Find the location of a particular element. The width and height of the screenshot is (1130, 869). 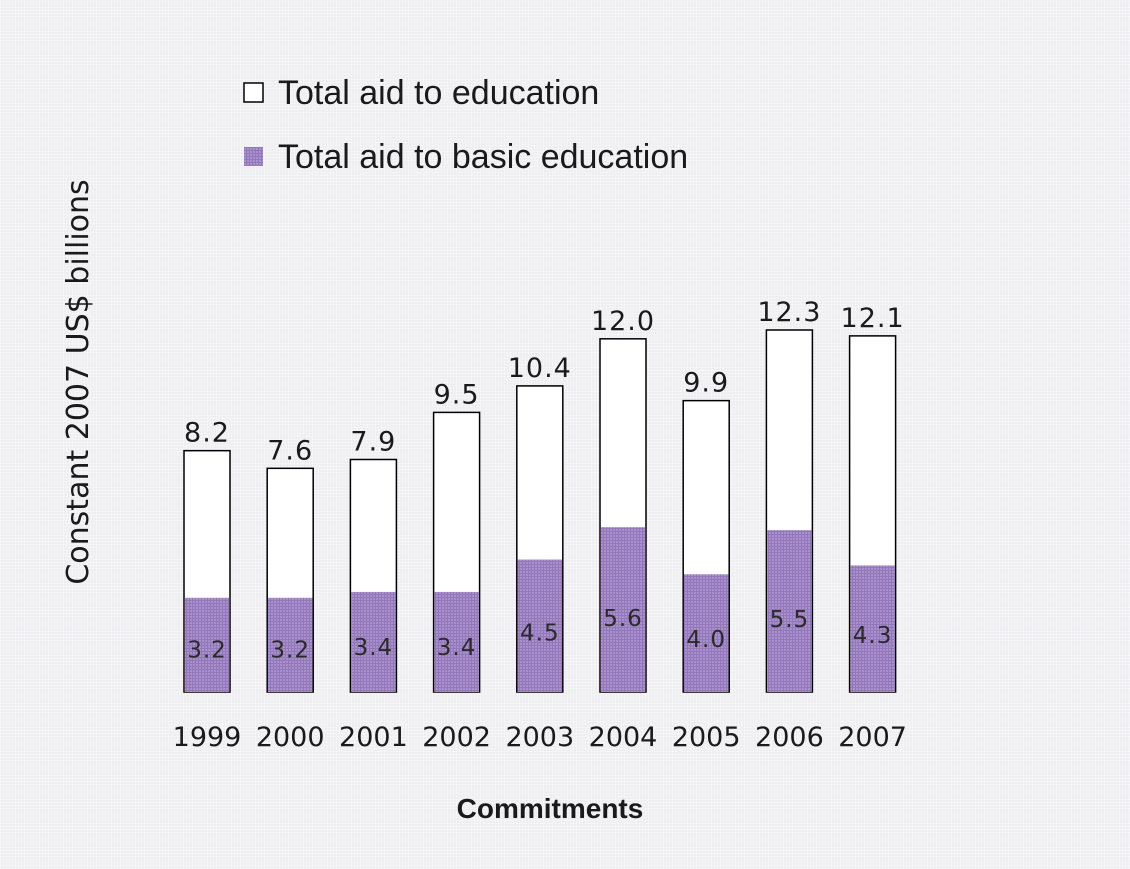

bar-basic-2003 is located at coordinates (540, 625).